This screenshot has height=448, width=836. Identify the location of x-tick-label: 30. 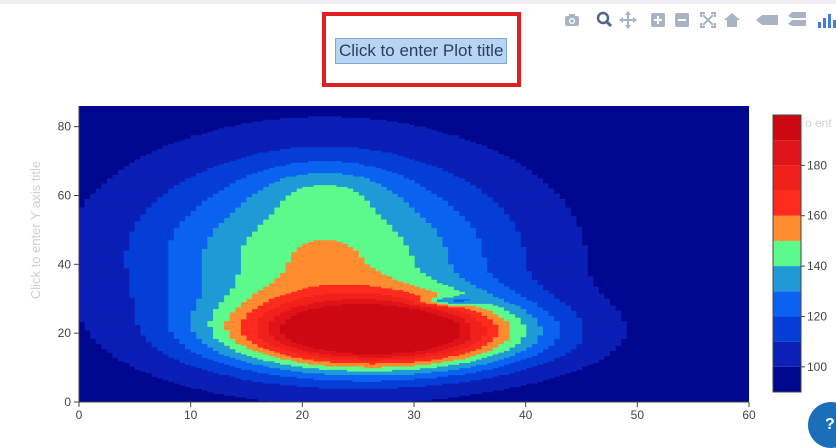
(414, 415).